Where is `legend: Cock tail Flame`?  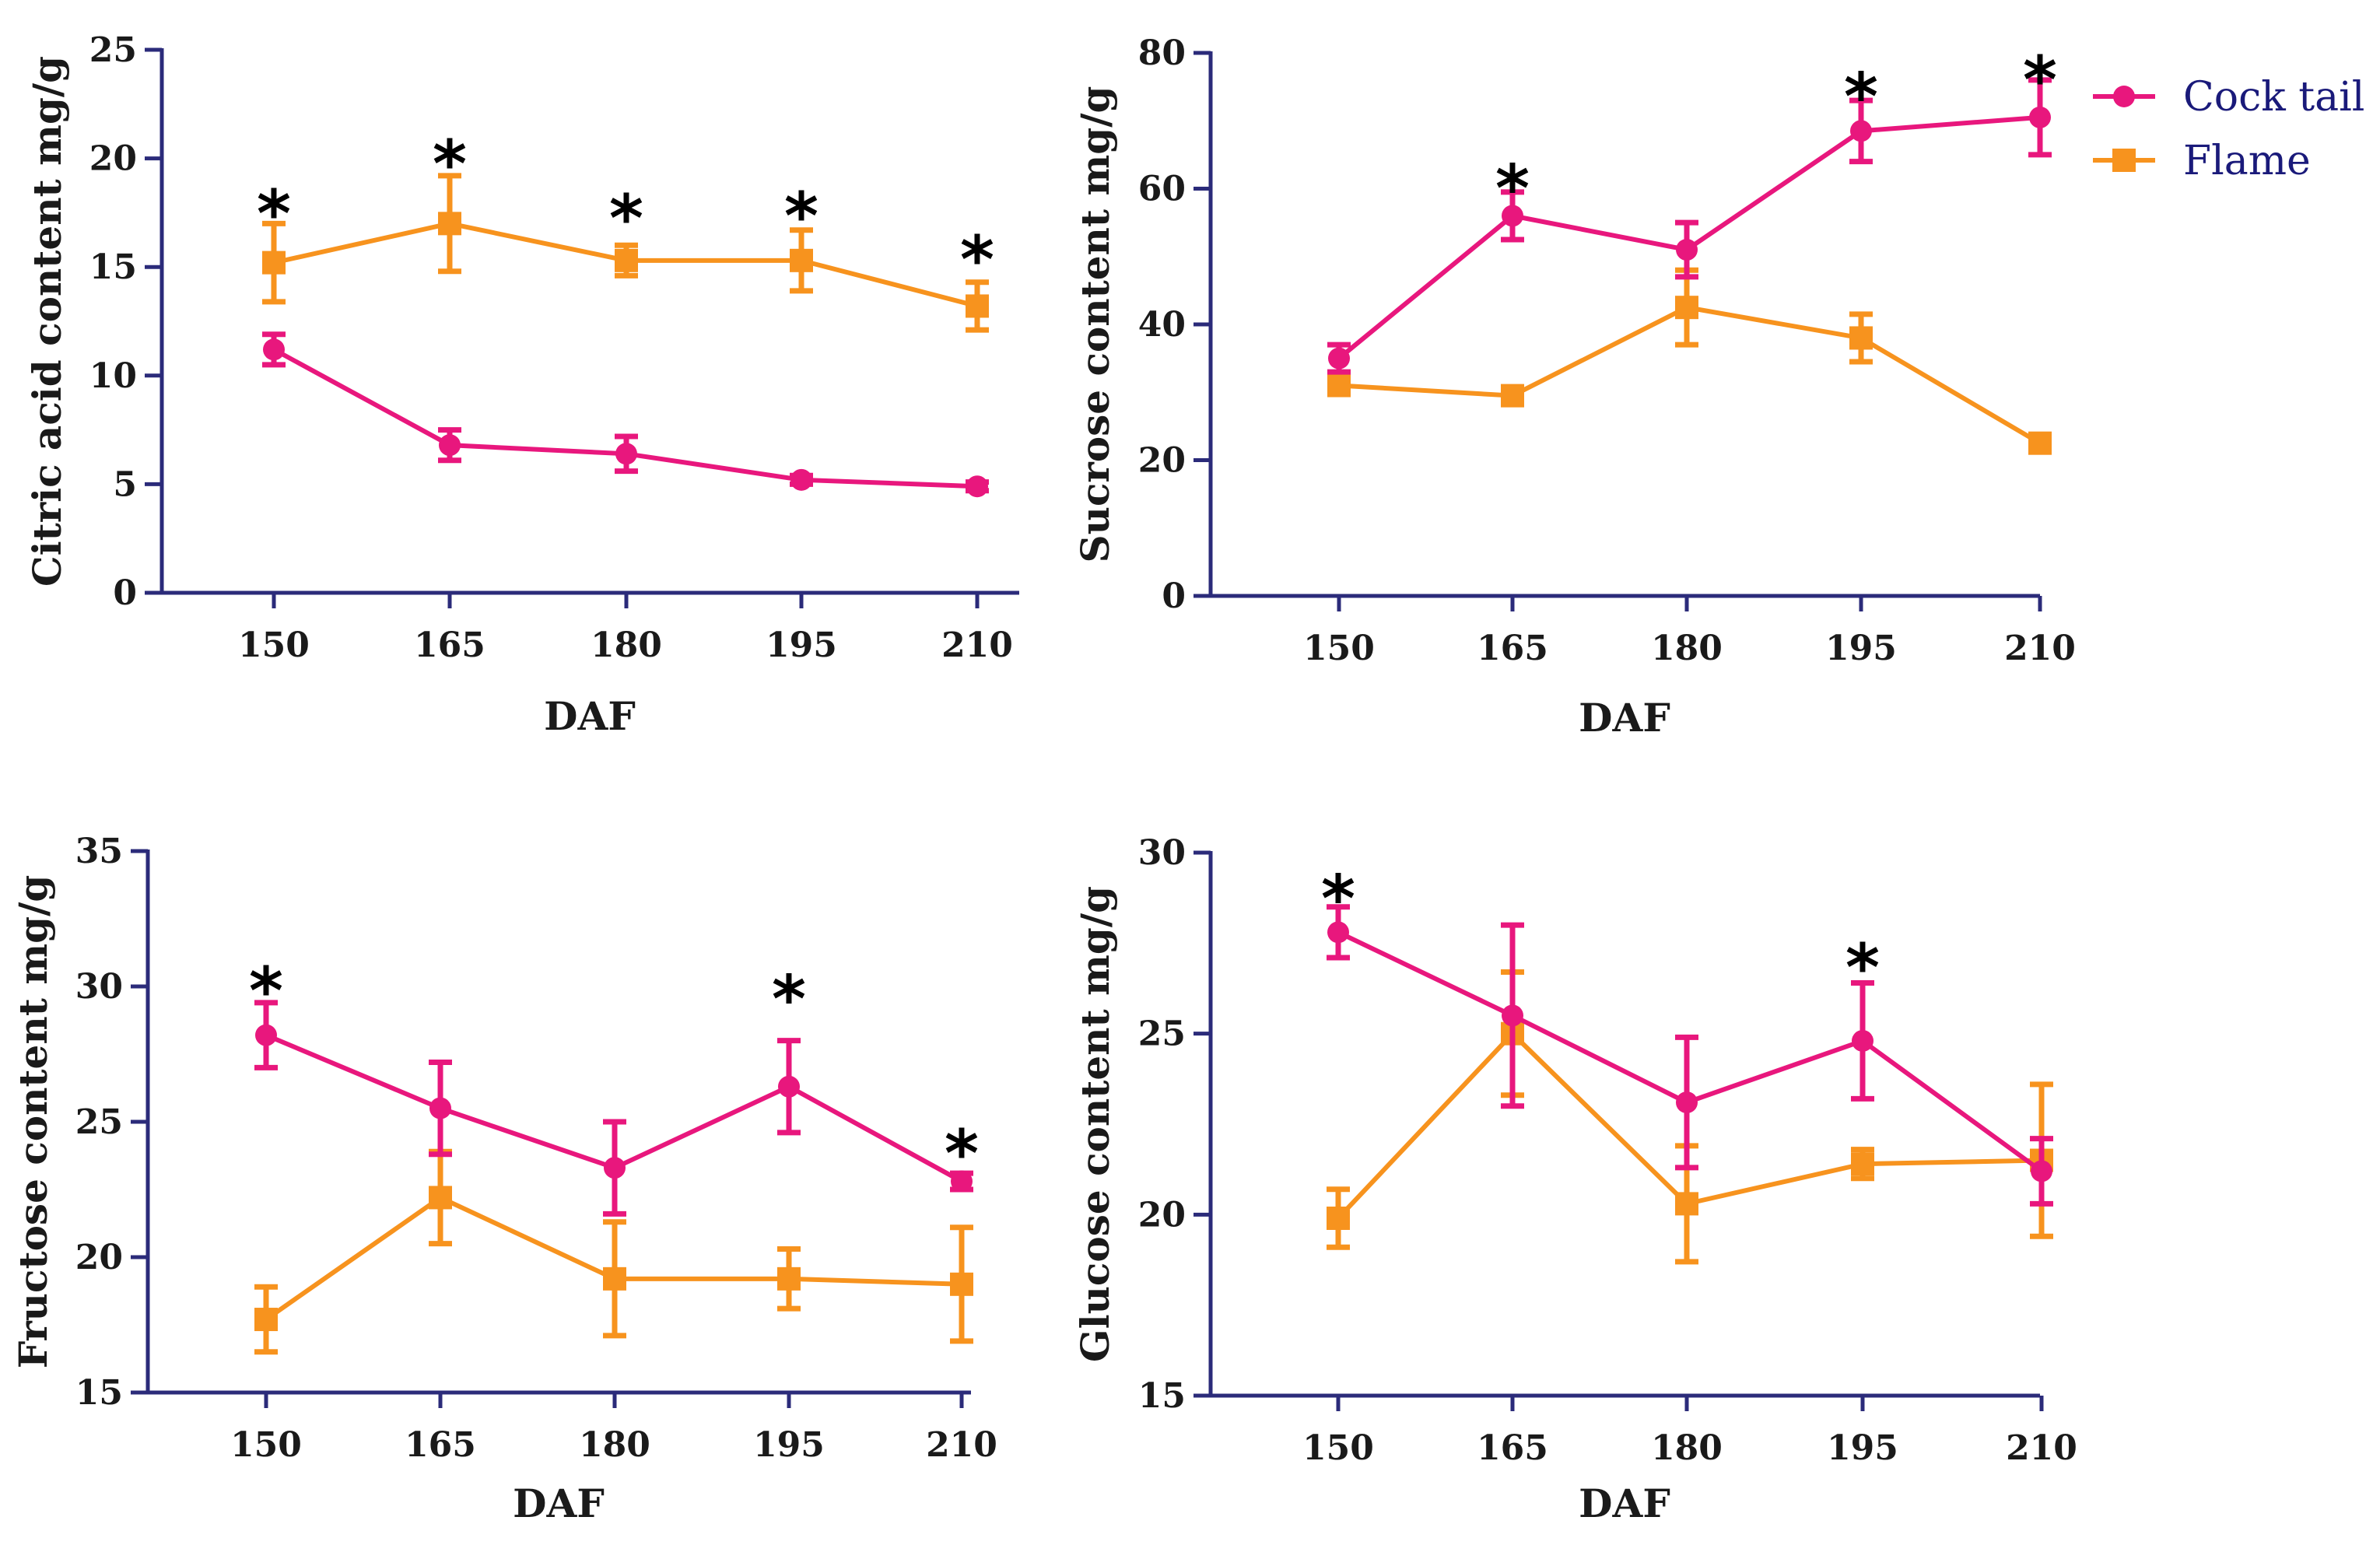
legend: Cock tail Flame is located at coordinates (2229, 129).